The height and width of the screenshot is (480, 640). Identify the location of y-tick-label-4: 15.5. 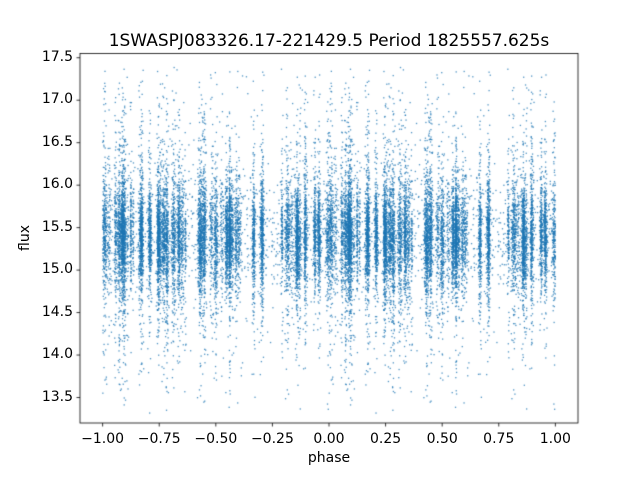
(57, 226).